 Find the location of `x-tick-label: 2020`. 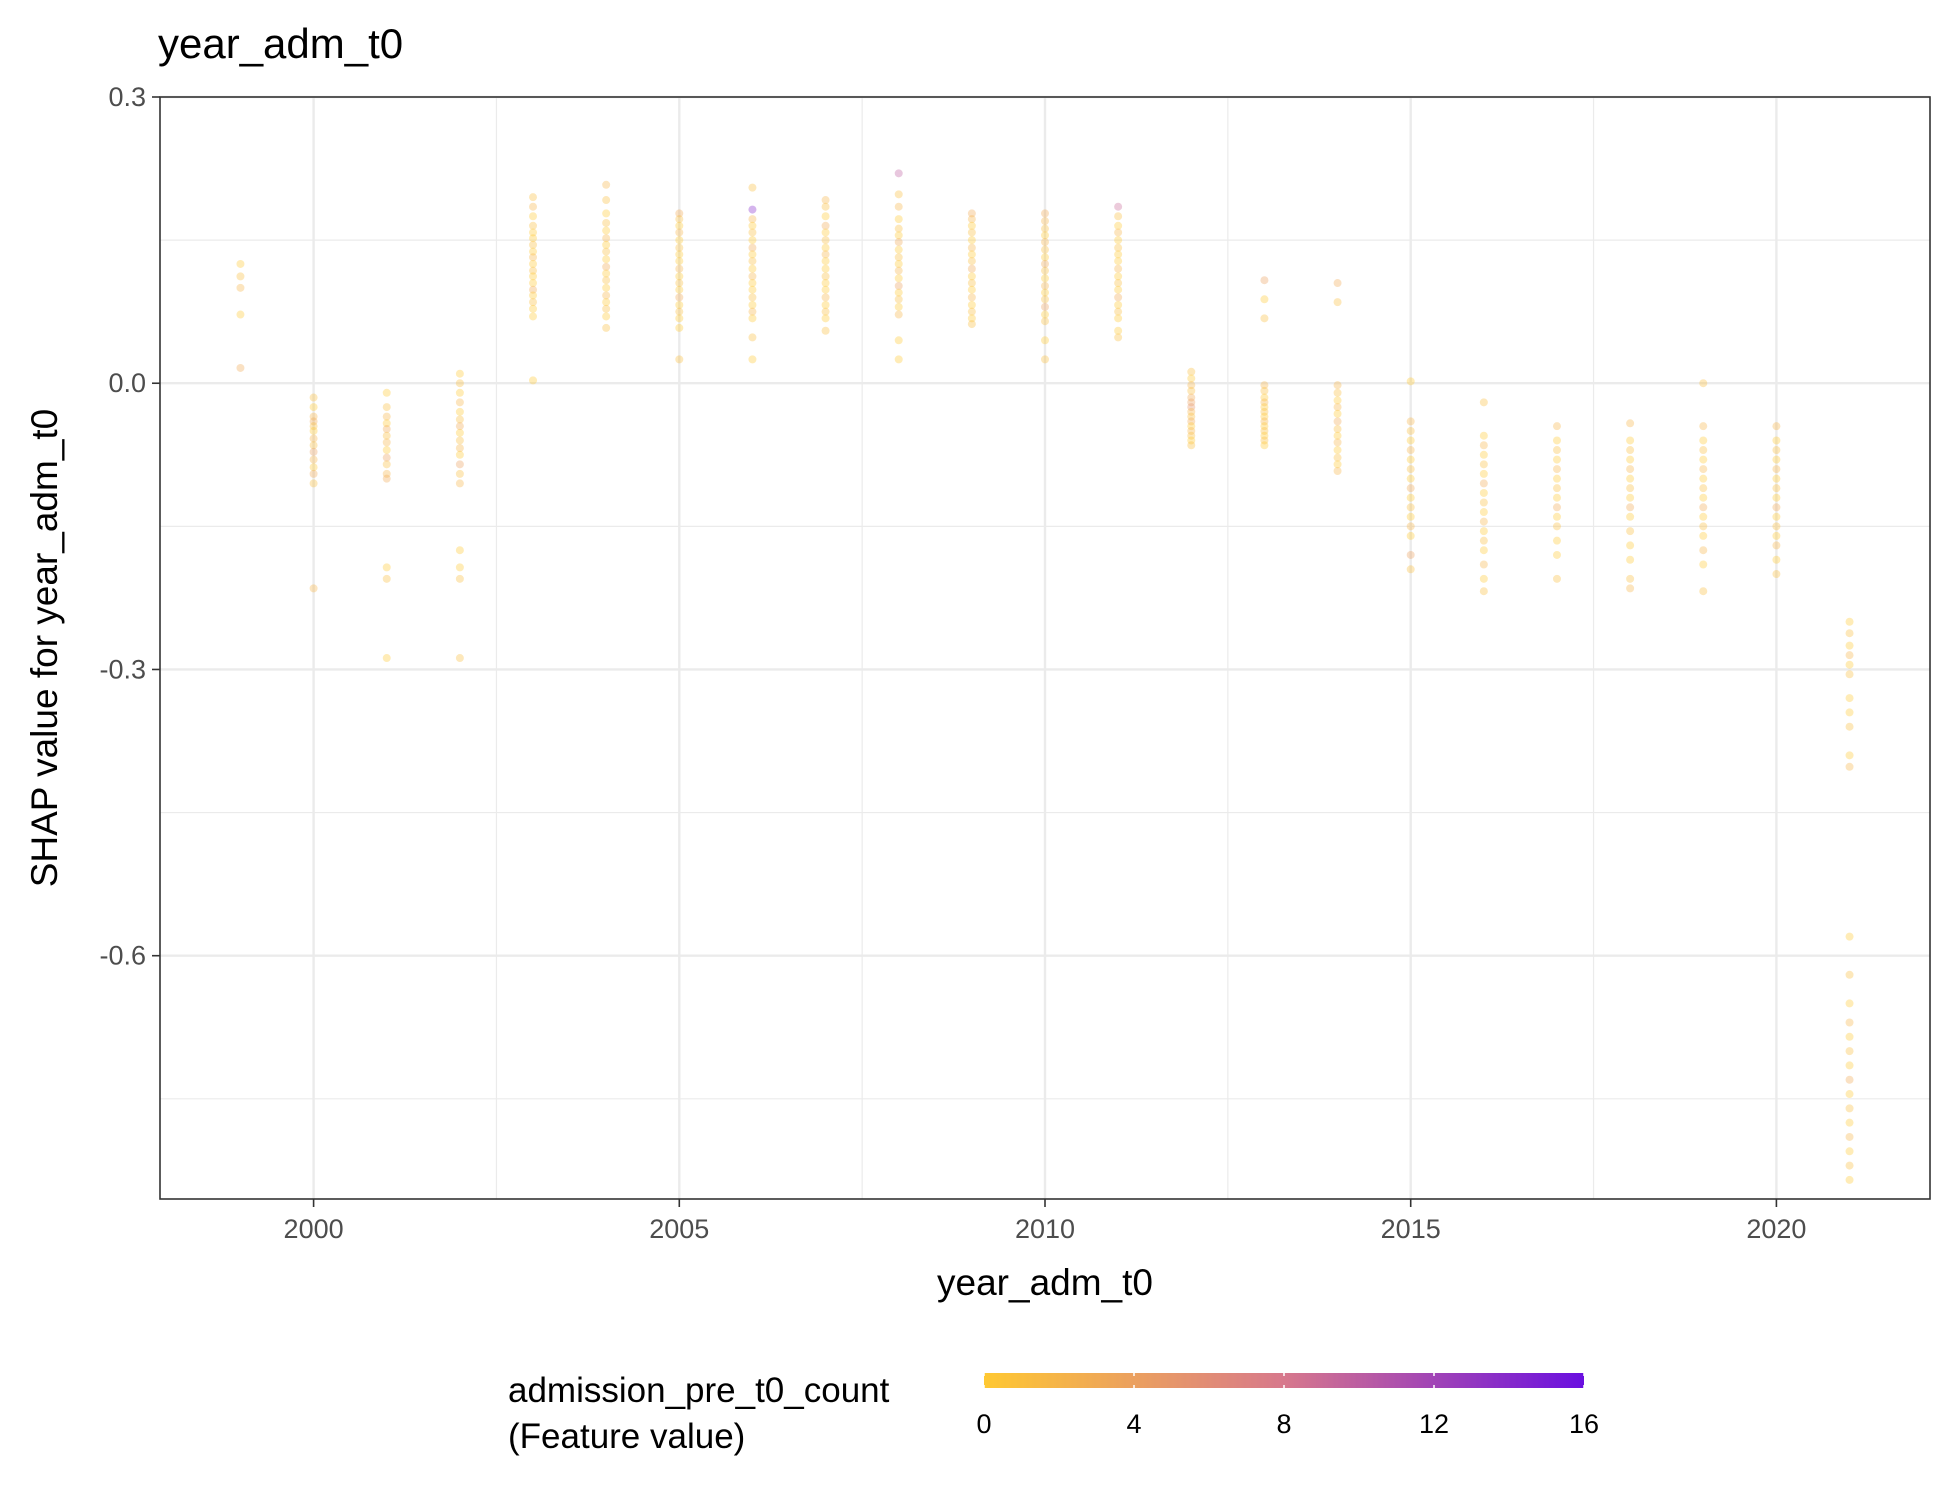

x-tick-label: 2020 is located at coordinates (1776, 1229).